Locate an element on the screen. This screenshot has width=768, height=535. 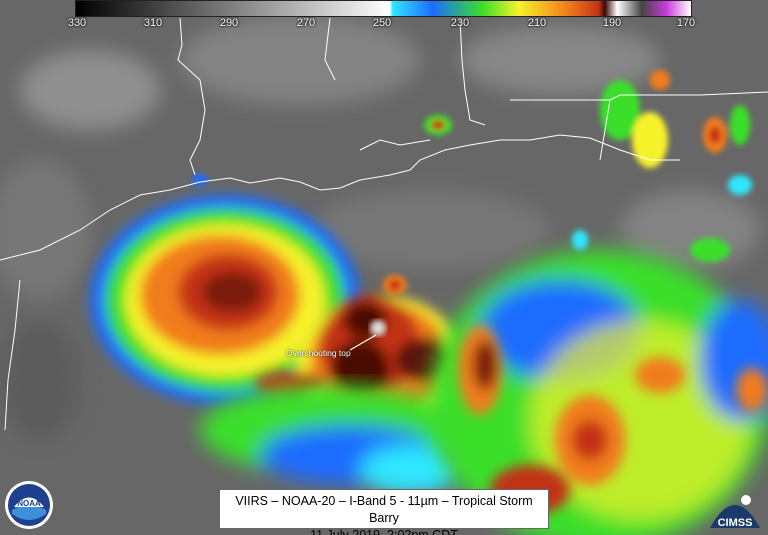
colorbar-tick: 170 is located at coordinates (686, 23).